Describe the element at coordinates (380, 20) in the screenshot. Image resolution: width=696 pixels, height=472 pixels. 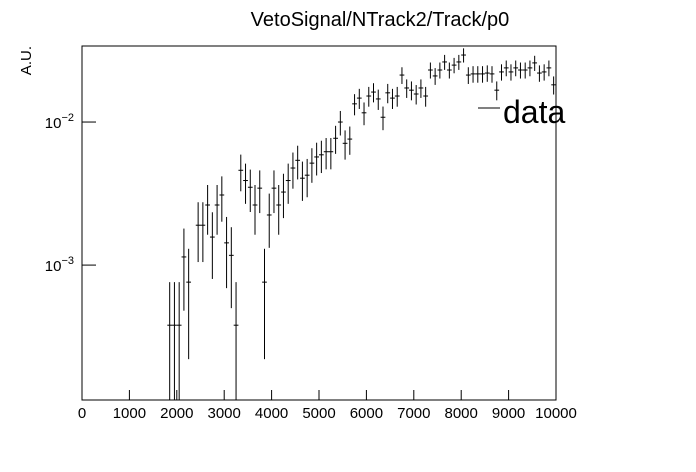
I see `chart-title: VetoSignal/NTrack2/Track/p0` at that location.